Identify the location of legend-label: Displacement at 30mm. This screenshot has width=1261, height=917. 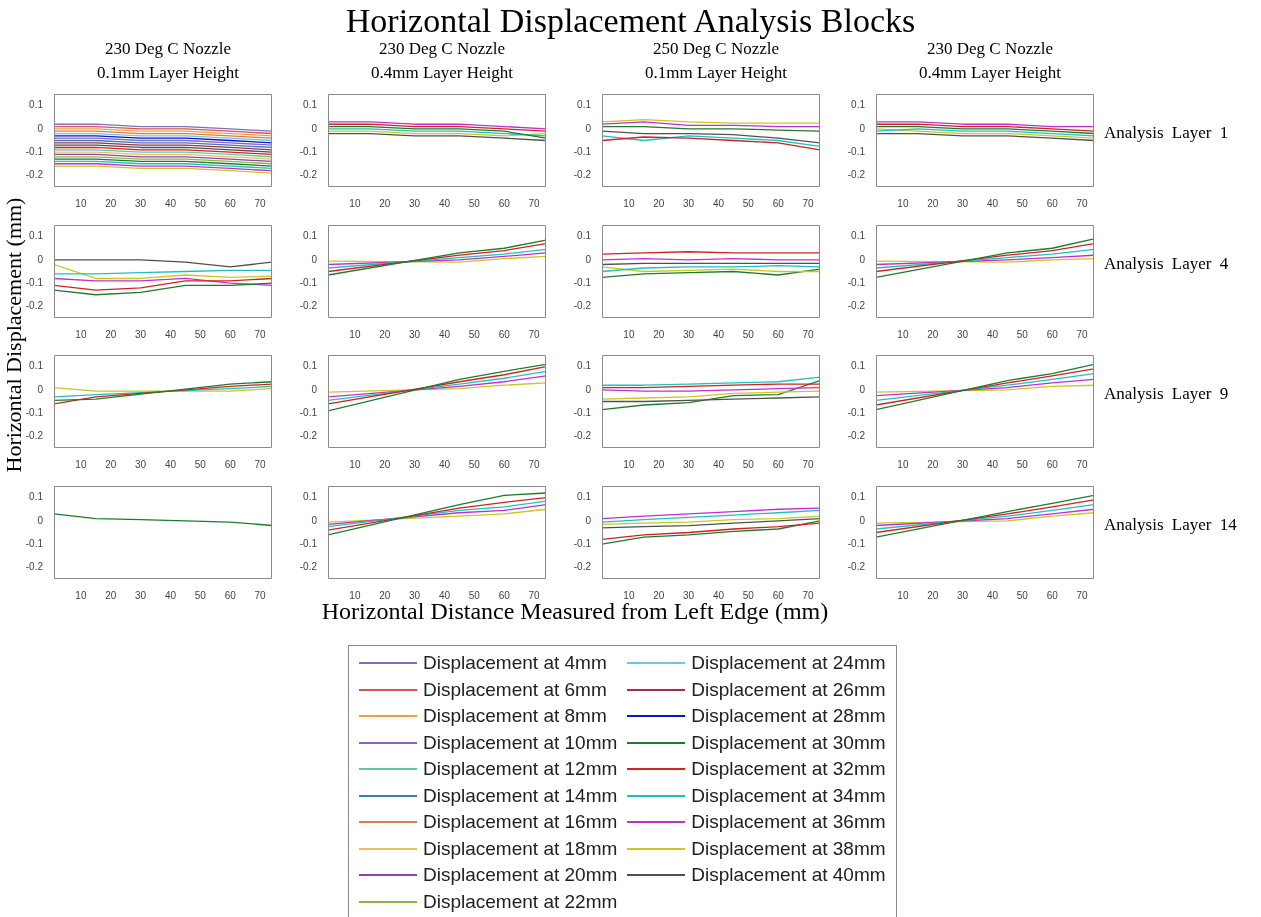
(788, 742).